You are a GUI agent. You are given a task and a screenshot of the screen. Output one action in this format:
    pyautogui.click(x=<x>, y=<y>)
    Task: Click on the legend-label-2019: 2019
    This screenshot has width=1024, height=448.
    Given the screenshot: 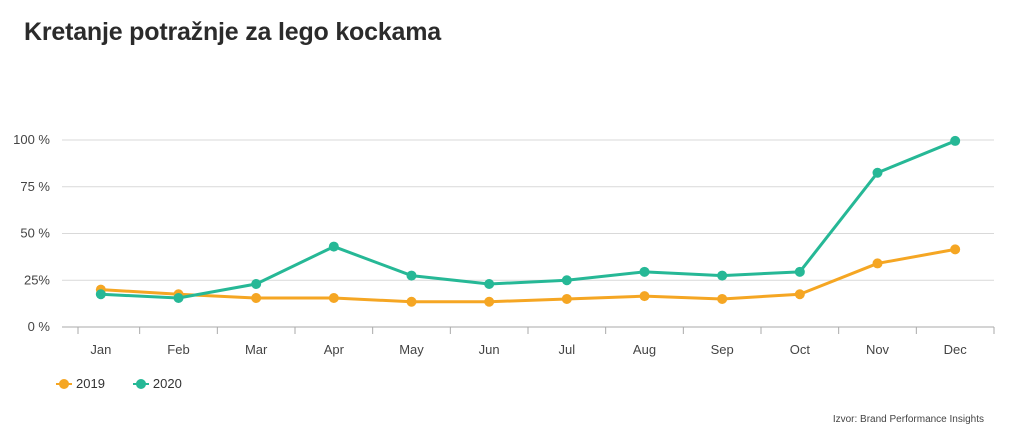 What is the action you would take?
    pyautogui.click(x=90, y=383)
    